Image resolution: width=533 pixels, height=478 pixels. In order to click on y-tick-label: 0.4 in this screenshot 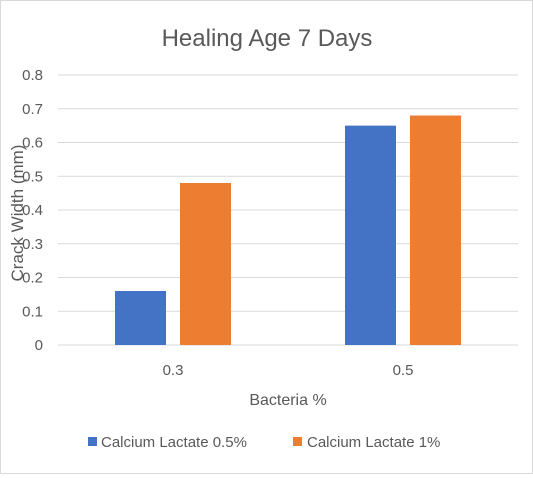, I will do `click(32, 210)`.